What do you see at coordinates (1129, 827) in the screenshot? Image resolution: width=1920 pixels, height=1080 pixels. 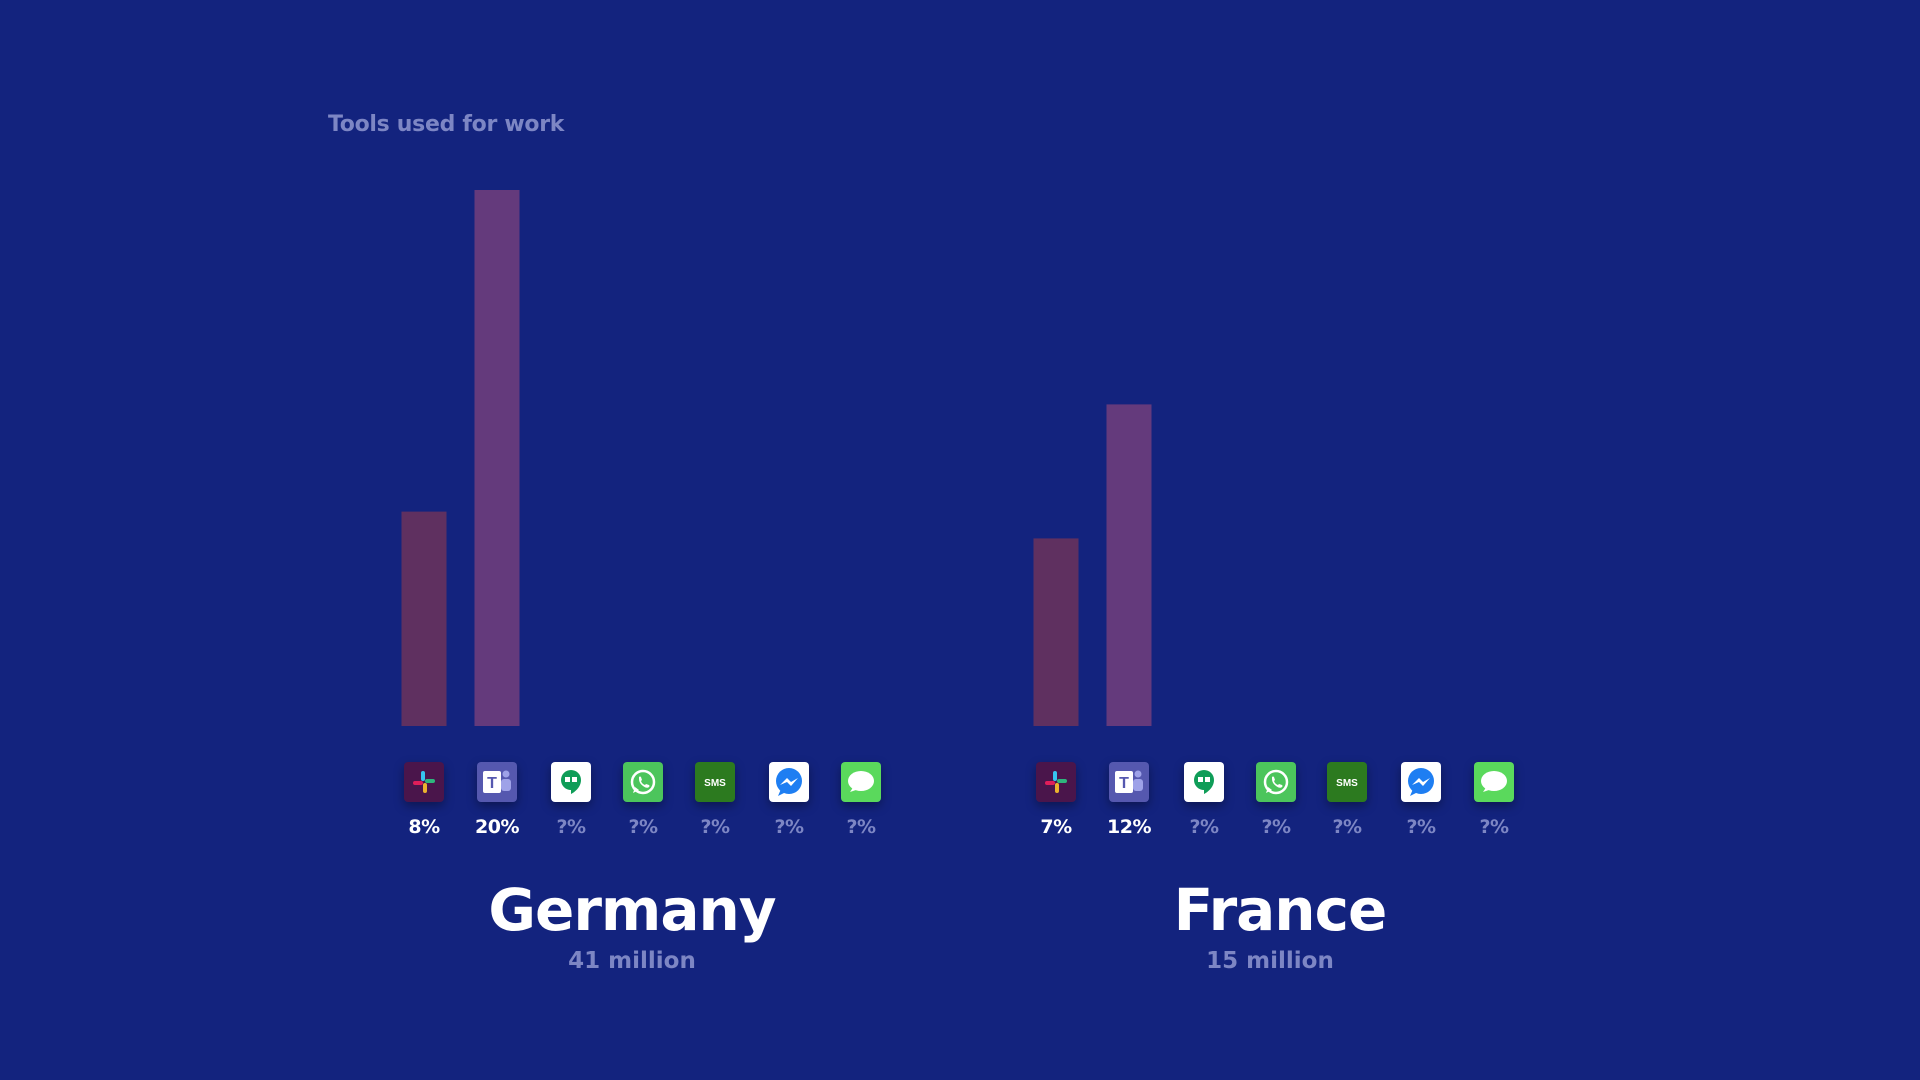 I see `data-label: 12%` at bounding box center [1129, 827].